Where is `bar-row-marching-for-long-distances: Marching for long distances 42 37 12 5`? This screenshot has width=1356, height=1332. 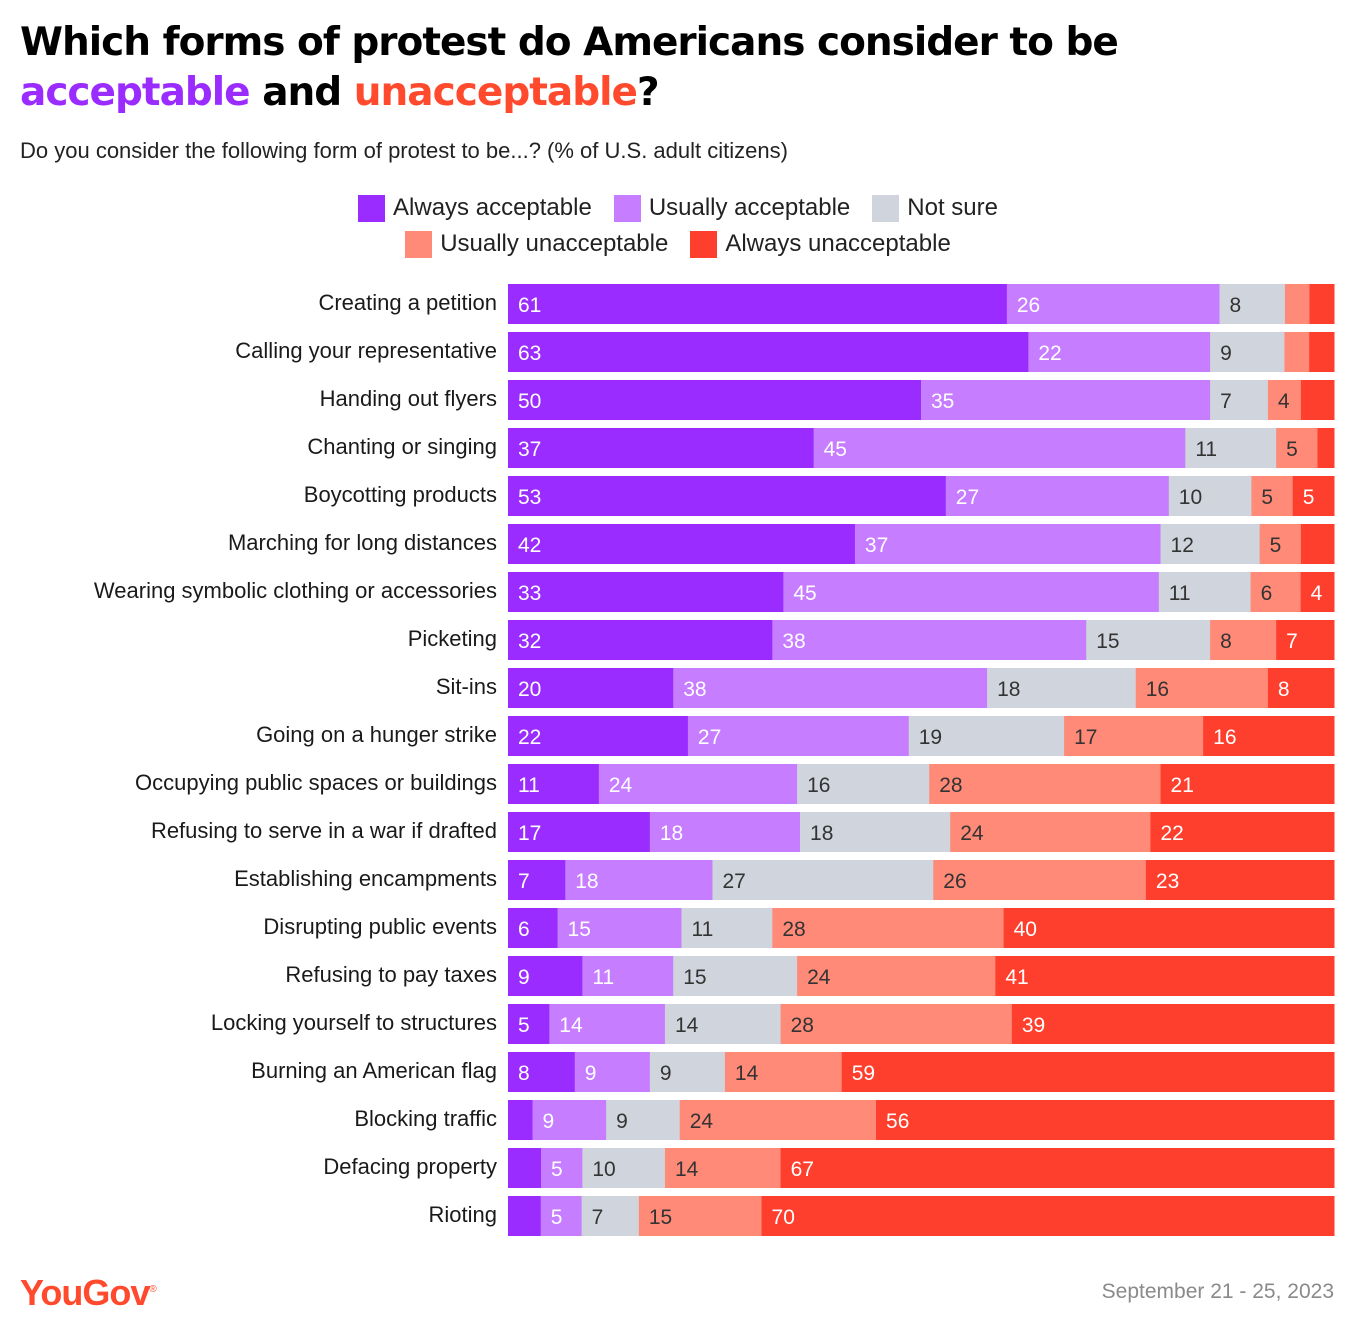 bar-row-marching-for-long-distances: Marching for long distances 42 37 12 5 is located at coordinates (781, 544).